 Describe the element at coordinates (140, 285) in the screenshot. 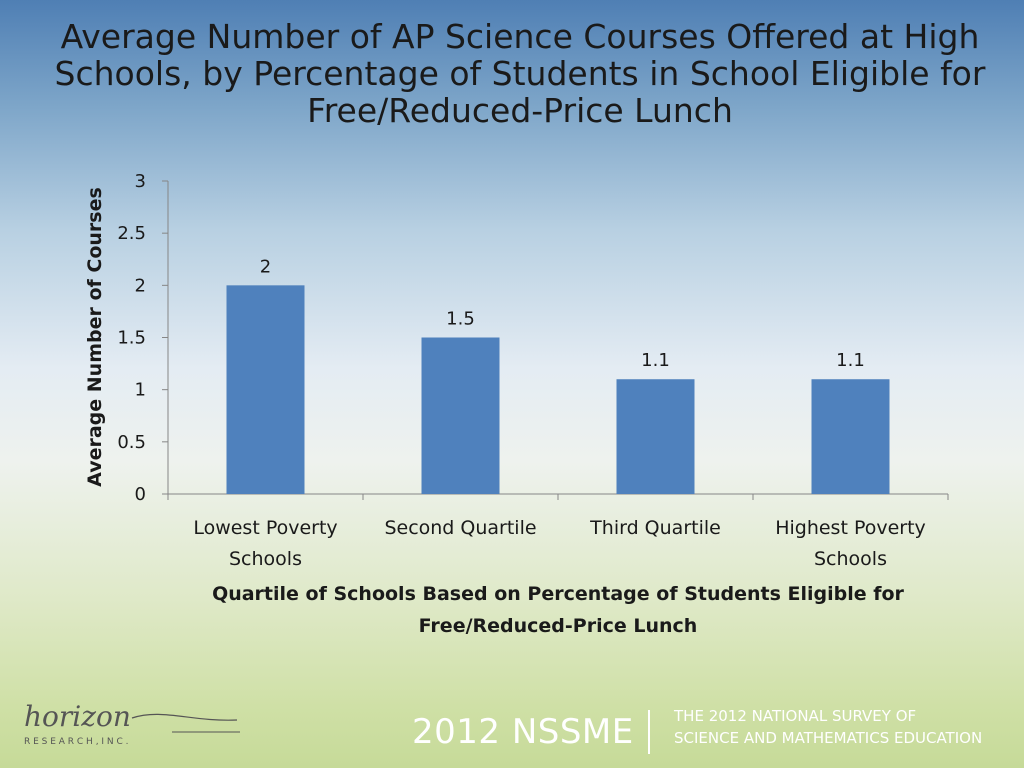

I see `y-tick-label: 2` at that location.